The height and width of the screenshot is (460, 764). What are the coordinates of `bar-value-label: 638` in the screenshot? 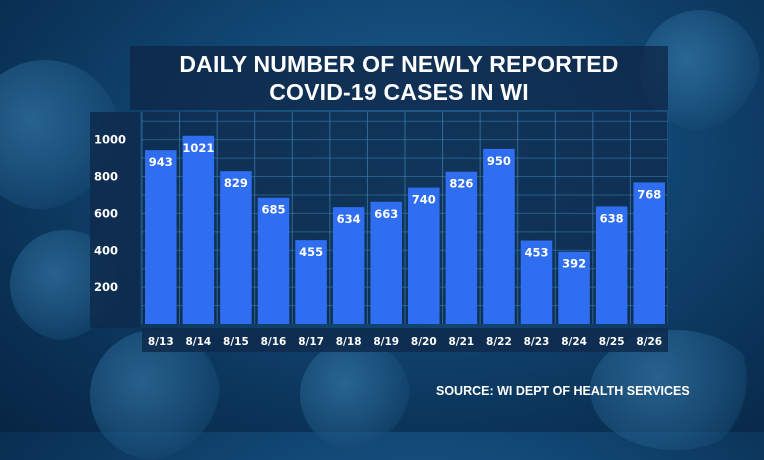 It's located at (612, 218).